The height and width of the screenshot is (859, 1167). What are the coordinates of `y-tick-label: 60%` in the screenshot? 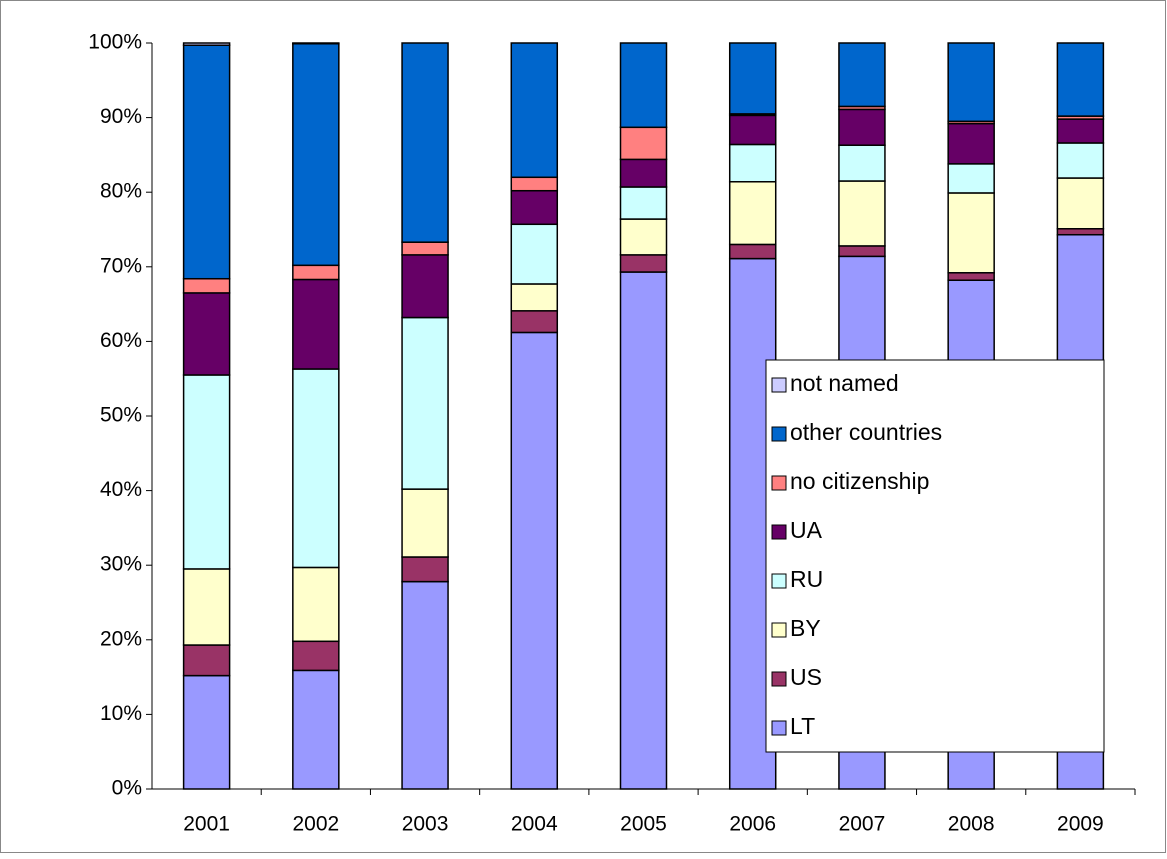 It's located at (121, 340).